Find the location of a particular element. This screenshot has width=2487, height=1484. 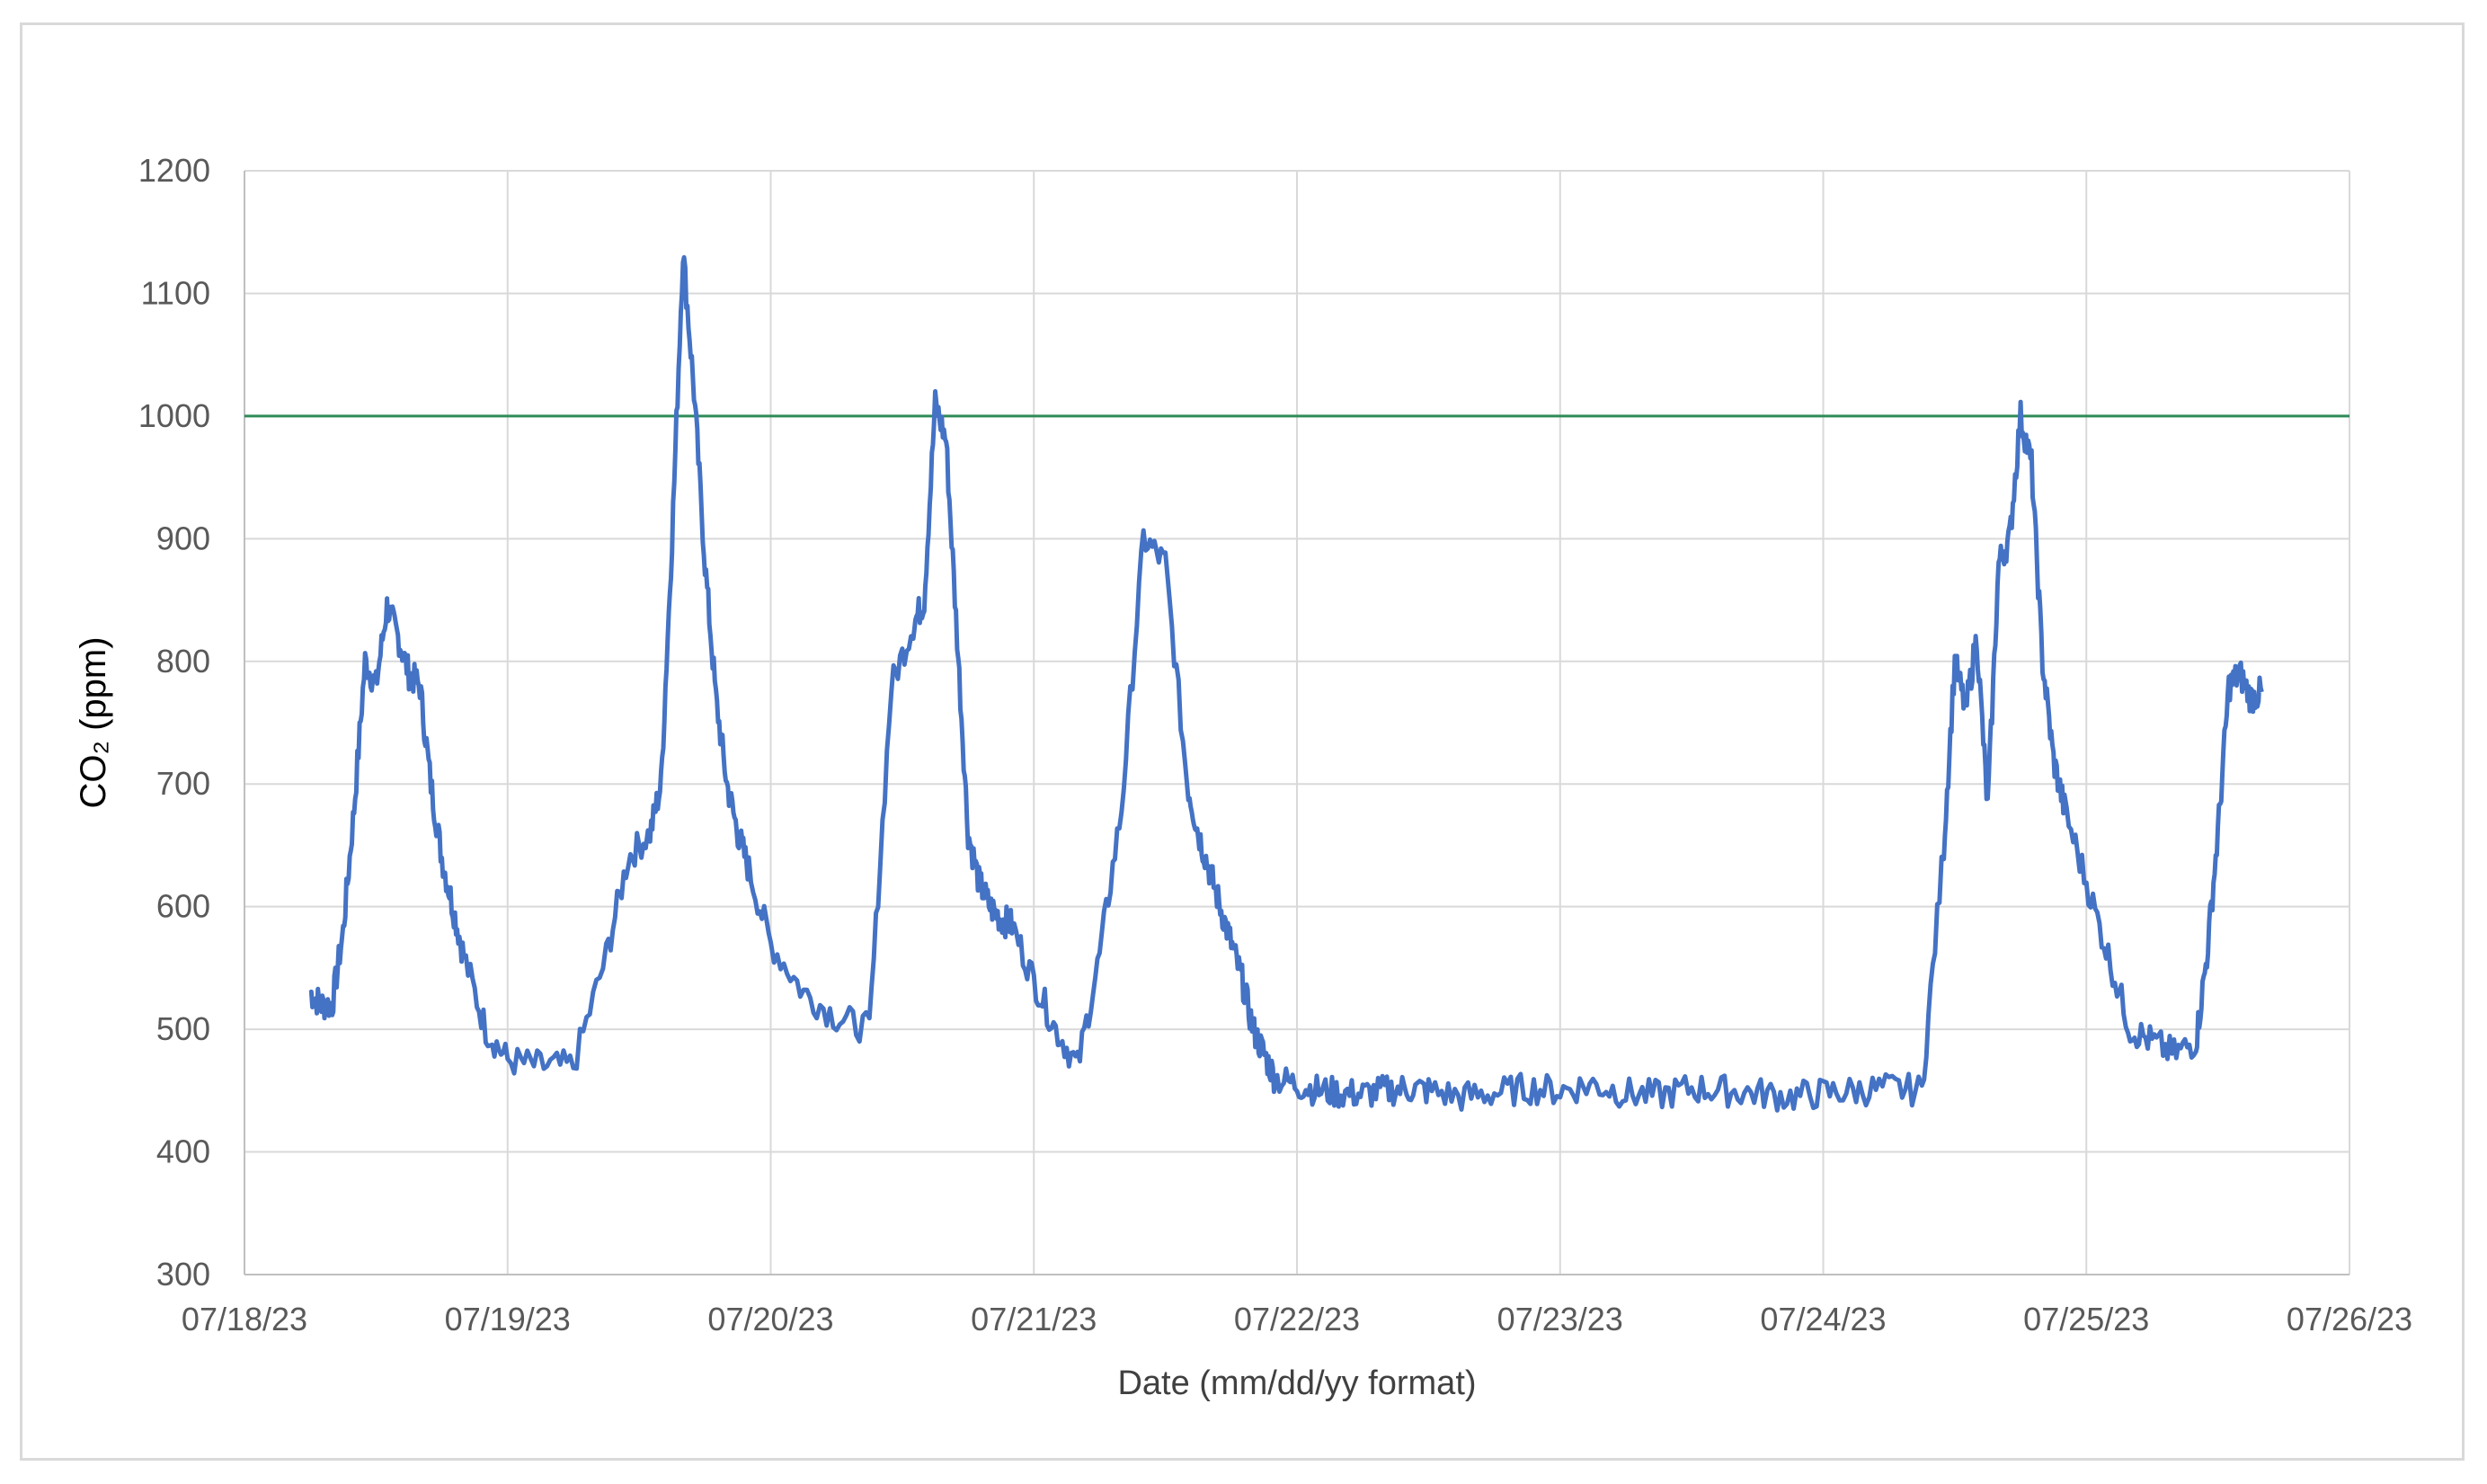

x-tick-label: 07/22/23 is located at coordinates (1297, 1319).